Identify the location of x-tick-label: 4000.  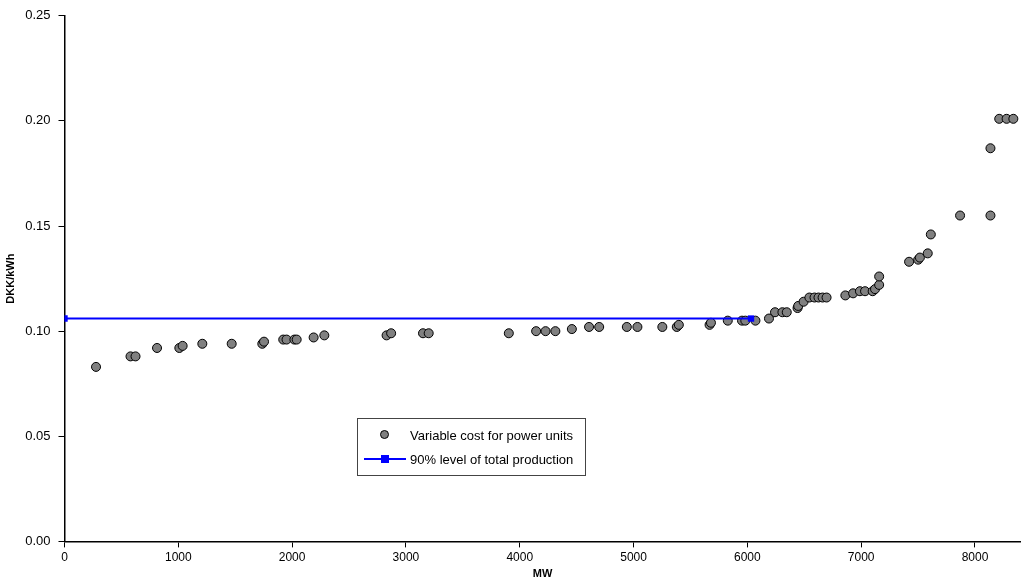
(520, 556).